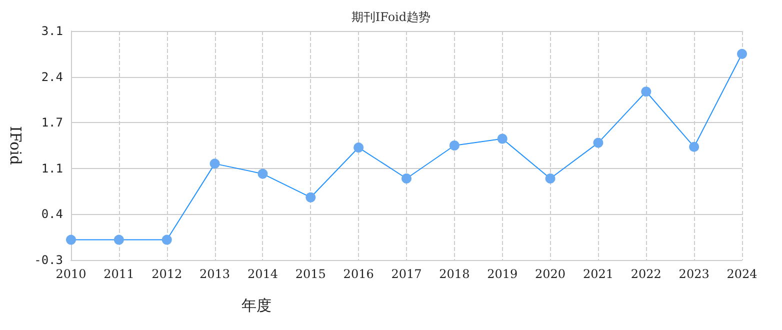 The image size is (782, 330). I want to click on x-tick-label: 2017, so click(406, 274).